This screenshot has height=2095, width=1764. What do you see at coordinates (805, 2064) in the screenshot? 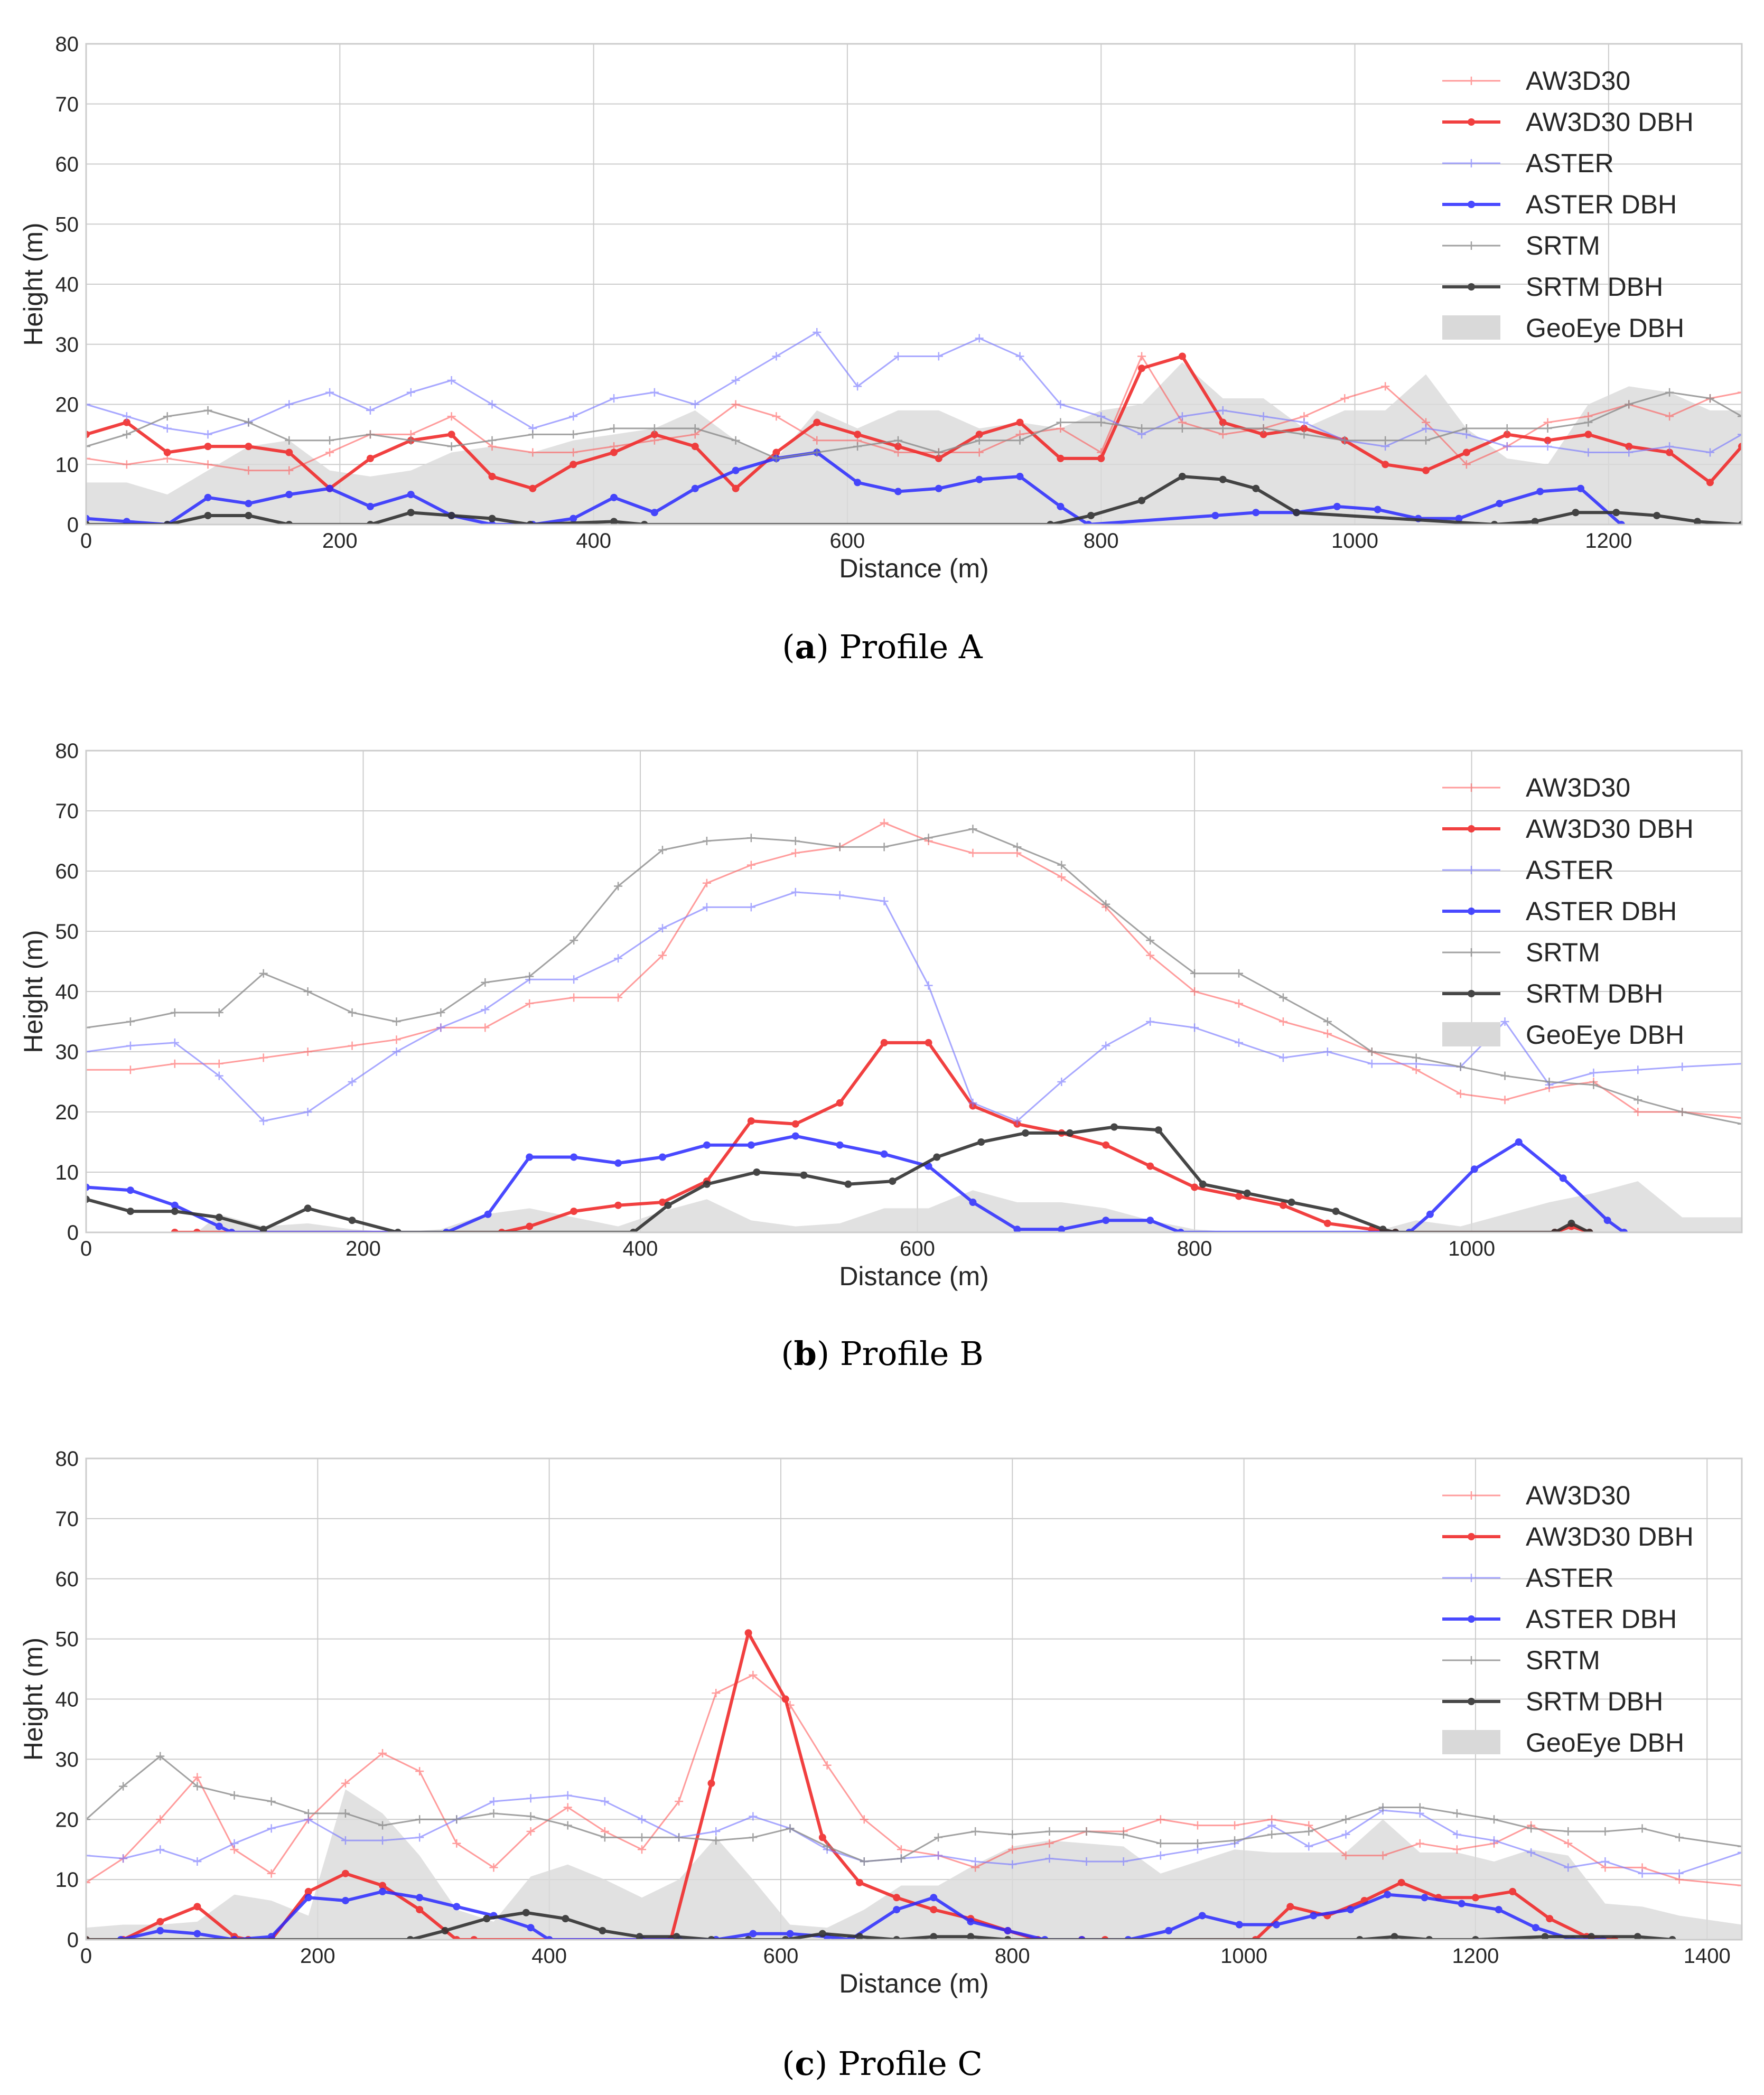
I see `caption-letter: c` at bounding box center [805, 2064].